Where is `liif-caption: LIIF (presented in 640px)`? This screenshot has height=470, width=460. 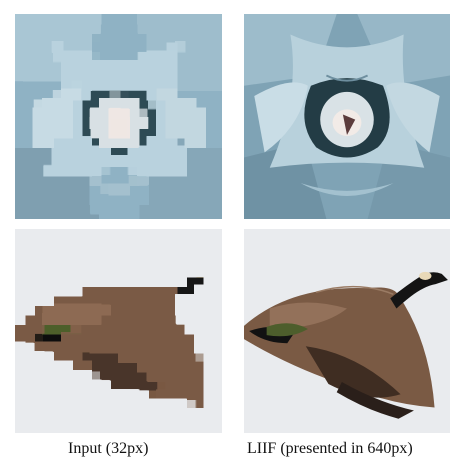 liif-caption: LIIF (presented in 640px) is located at coordinates (330, 448).